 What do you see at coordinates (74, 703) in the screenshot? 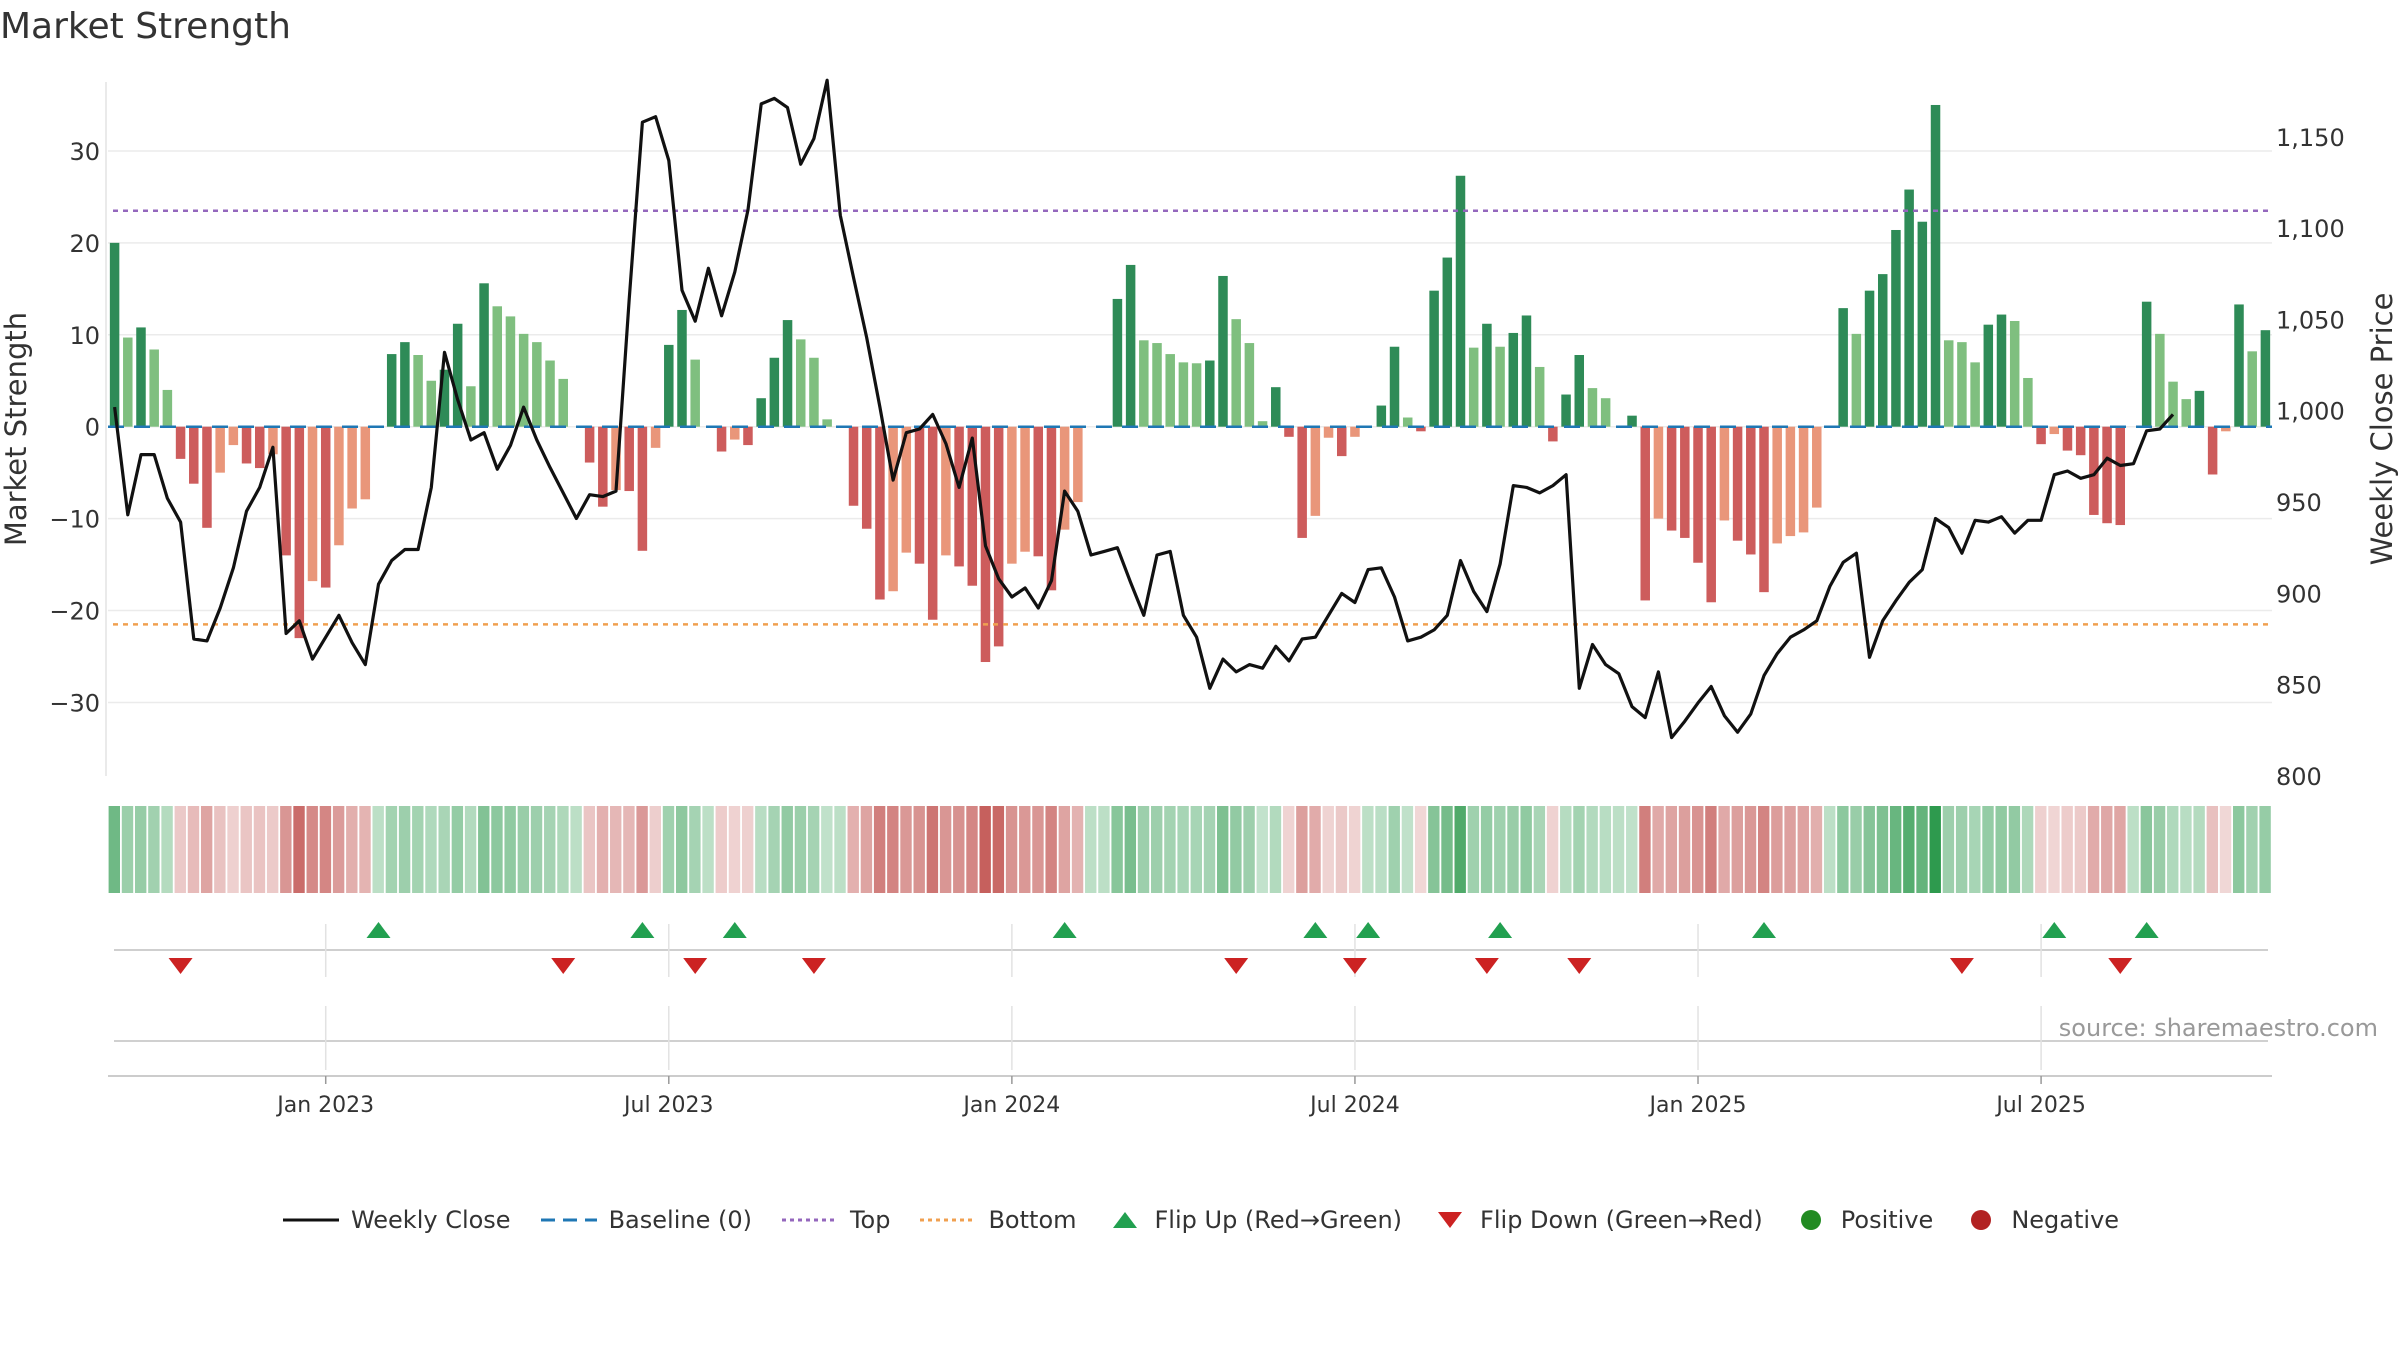
I see `y-tick-label: −30` at bounding box center [74, 703].